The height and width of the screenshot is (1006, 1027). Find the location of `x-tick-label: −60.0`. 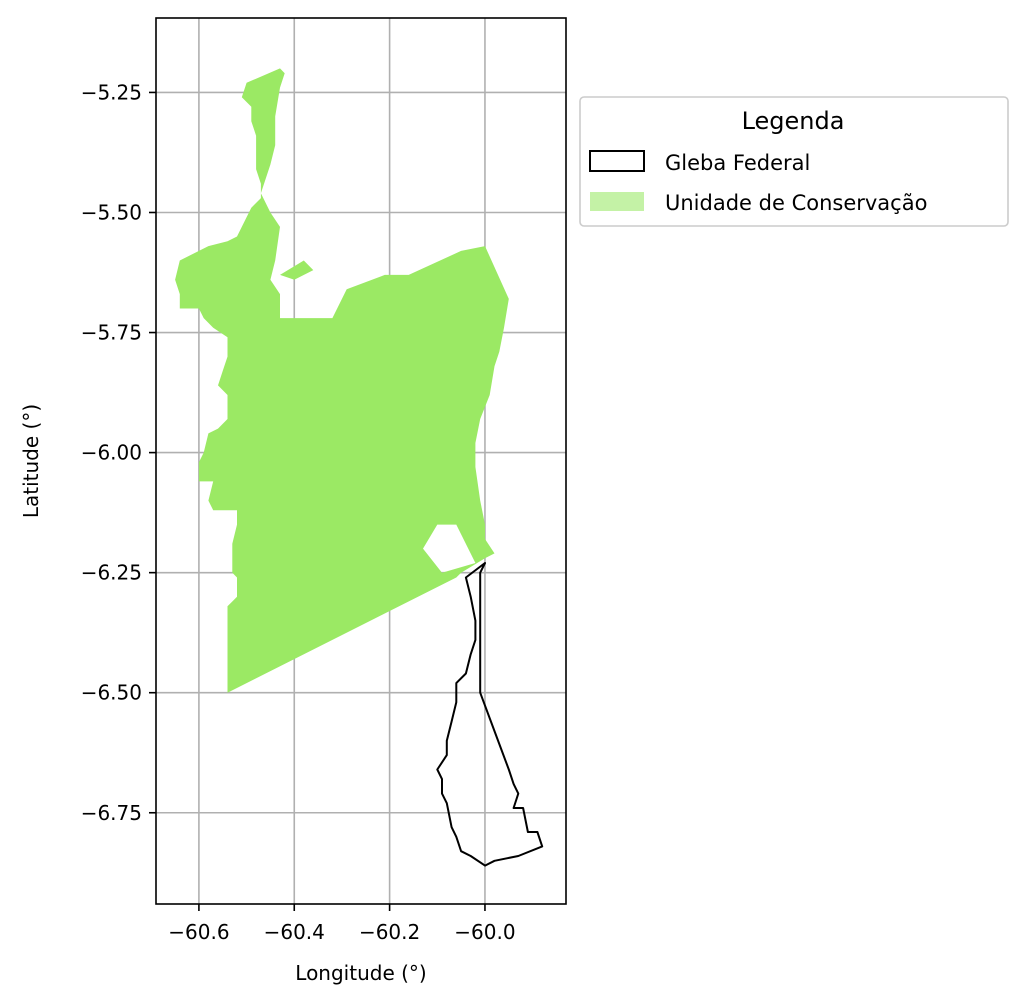

x-tick-label: −60.0 is located at coordinates (484, 932).